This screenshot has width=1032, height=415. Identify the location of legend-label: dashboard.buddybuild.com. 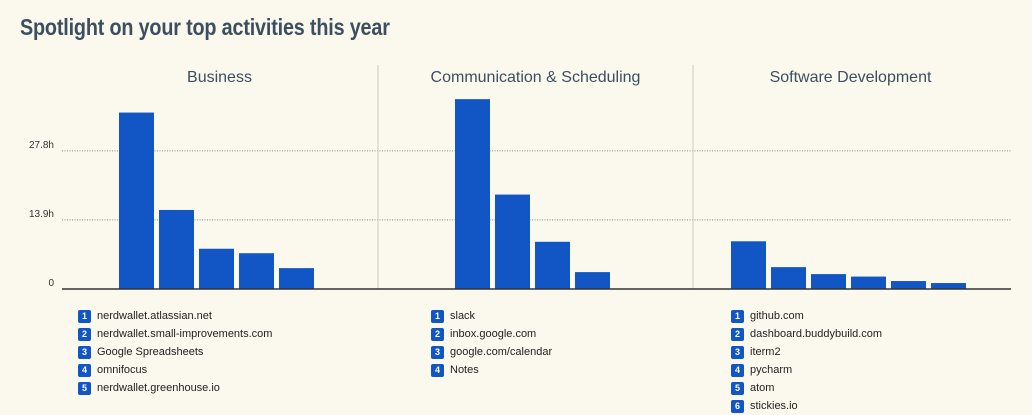
(816, 334).